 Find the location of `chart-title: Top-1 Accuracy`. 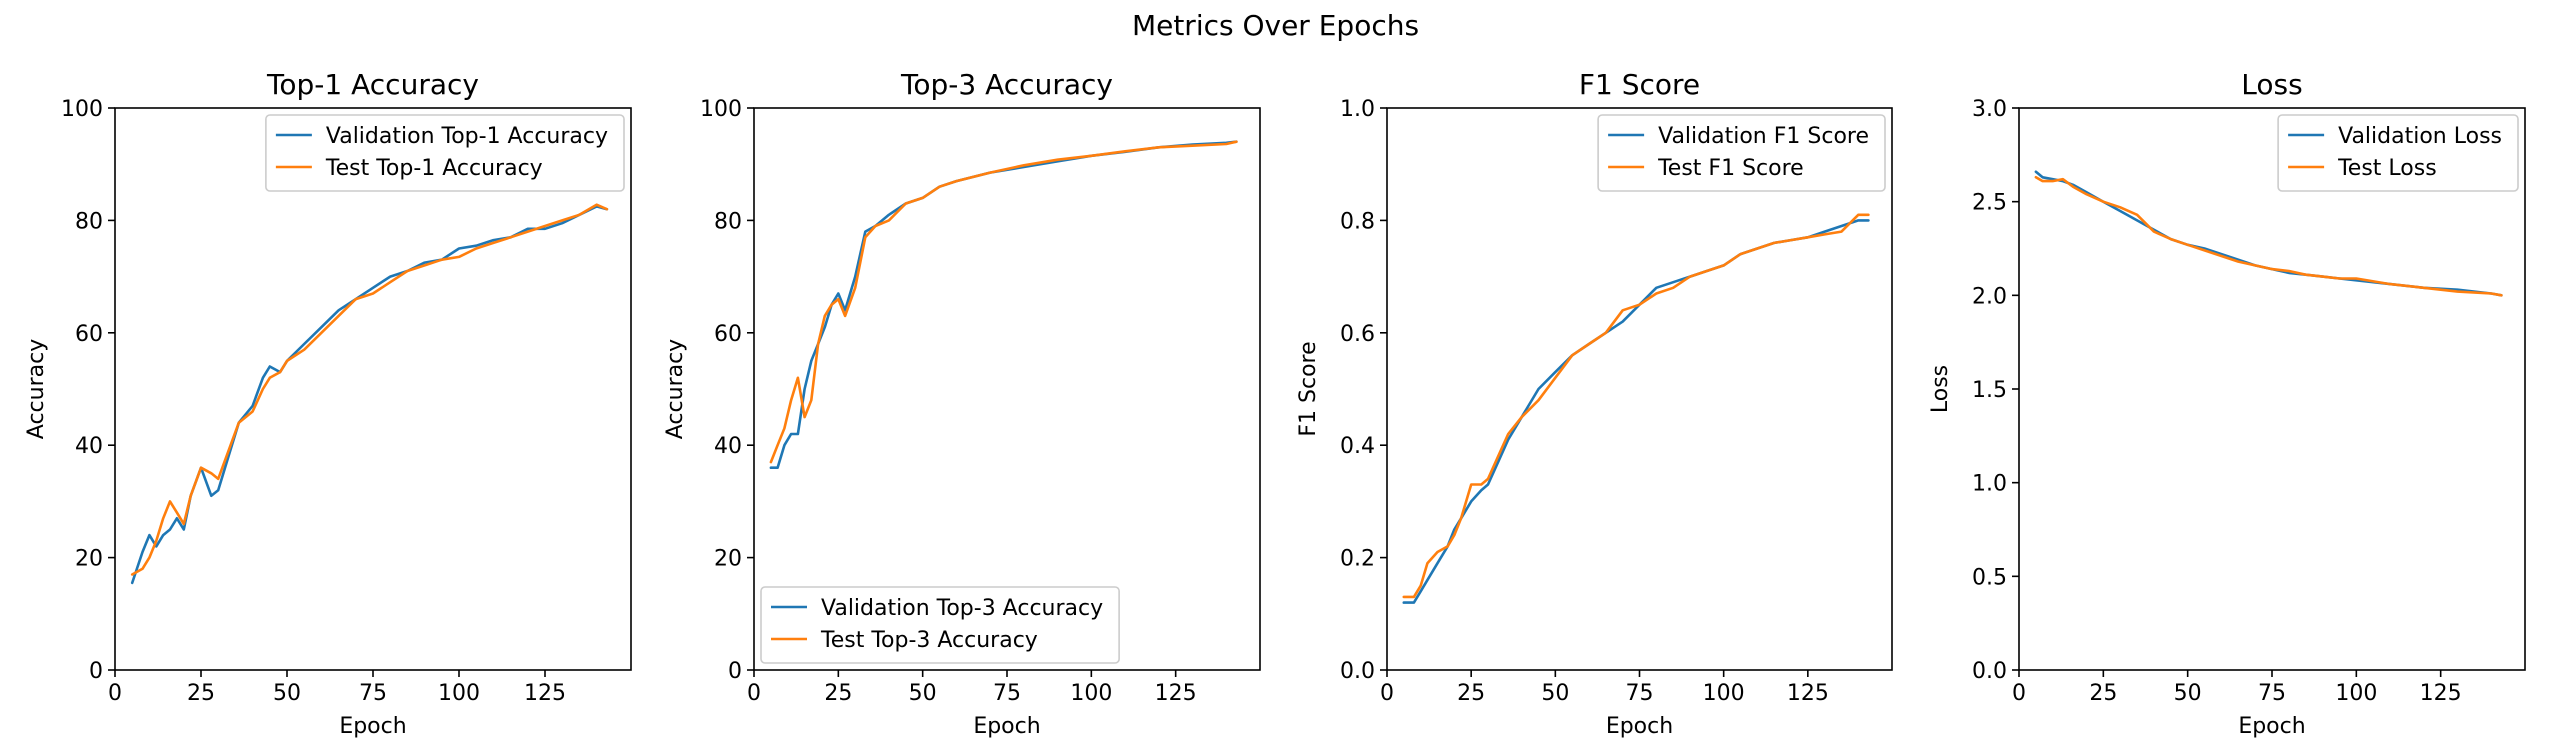

chart-title: Top-1 Accuracy is located at coordinates (372, 84).